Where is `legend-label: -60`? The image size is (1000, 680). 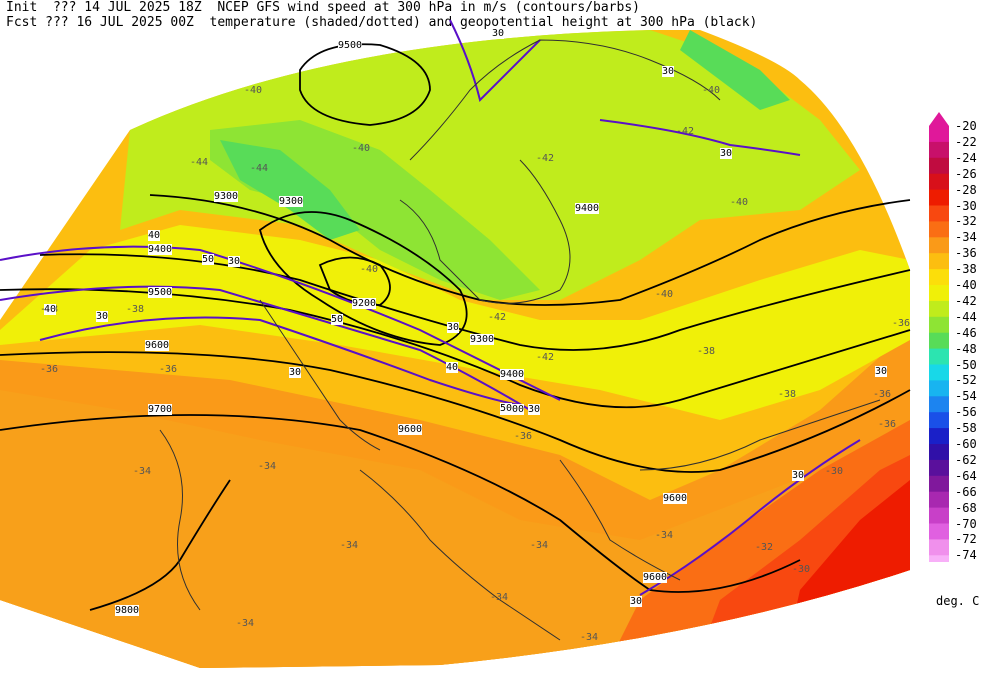
legend-label: -60 is located at coordinates (966, 444).